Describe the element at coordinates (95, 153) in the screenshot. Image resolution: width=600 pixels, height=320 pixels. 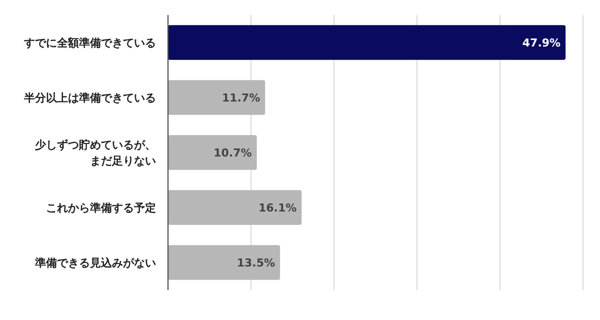
I see `y-tick-label: 少しずつ貯めているが、まだ足りない` at that location.